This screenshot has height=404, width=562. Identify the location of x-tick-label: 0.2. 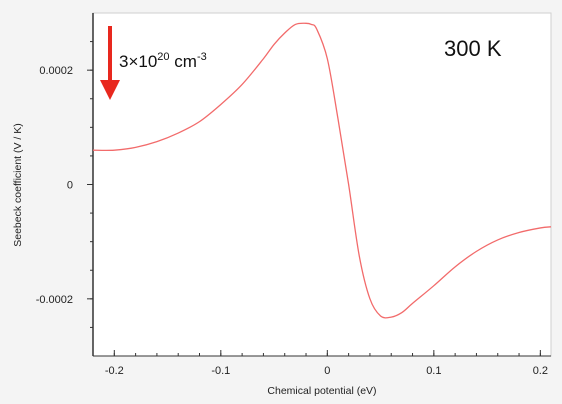
(540, 371).